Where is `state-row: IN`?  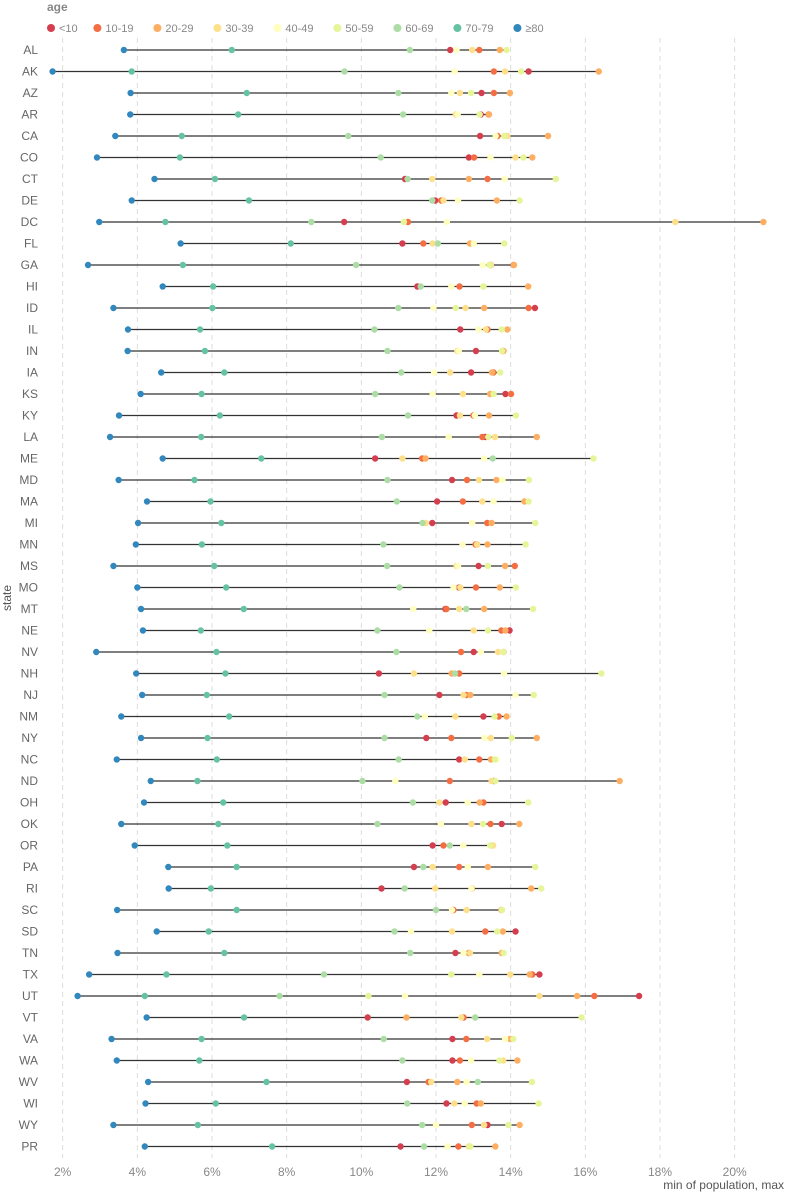
state-row: IN is located at coordinates (266, 351).